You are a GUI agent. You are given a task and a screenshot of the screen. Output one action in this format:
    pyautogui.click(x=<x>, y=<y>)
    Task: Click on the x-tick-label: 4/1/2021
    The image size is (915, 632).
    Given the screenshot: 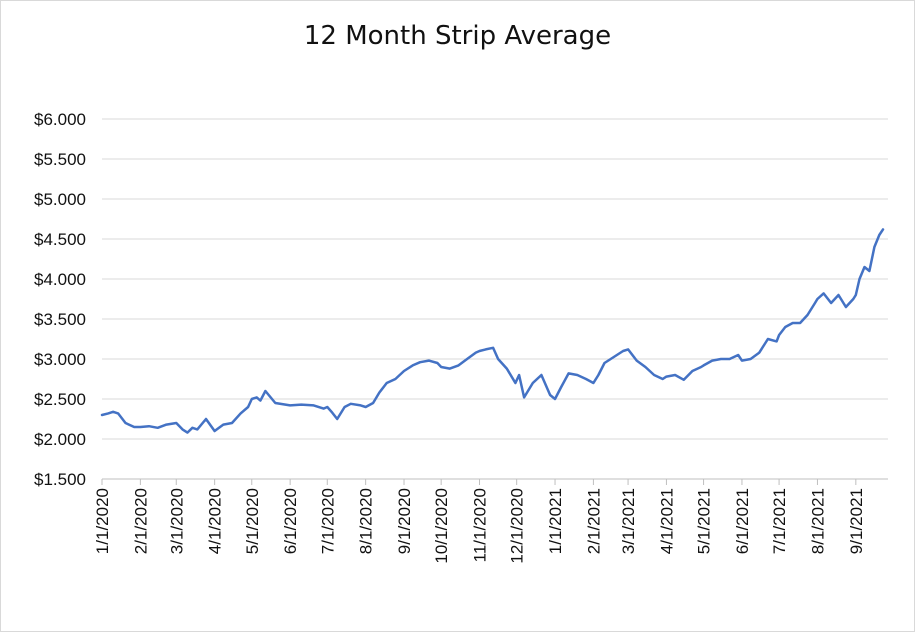 What is the action you would take?
    pyautogui.click(x=666, y=521)
    